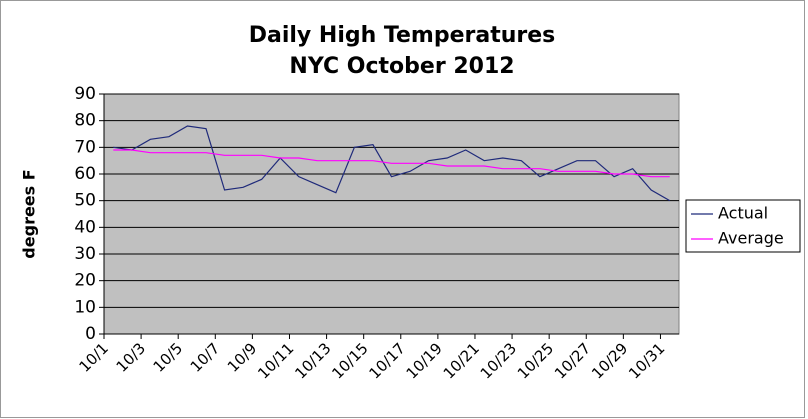 The width and height of the screenshot is (808, 419). I want to click on legend-label: Average, so click(751, 238).